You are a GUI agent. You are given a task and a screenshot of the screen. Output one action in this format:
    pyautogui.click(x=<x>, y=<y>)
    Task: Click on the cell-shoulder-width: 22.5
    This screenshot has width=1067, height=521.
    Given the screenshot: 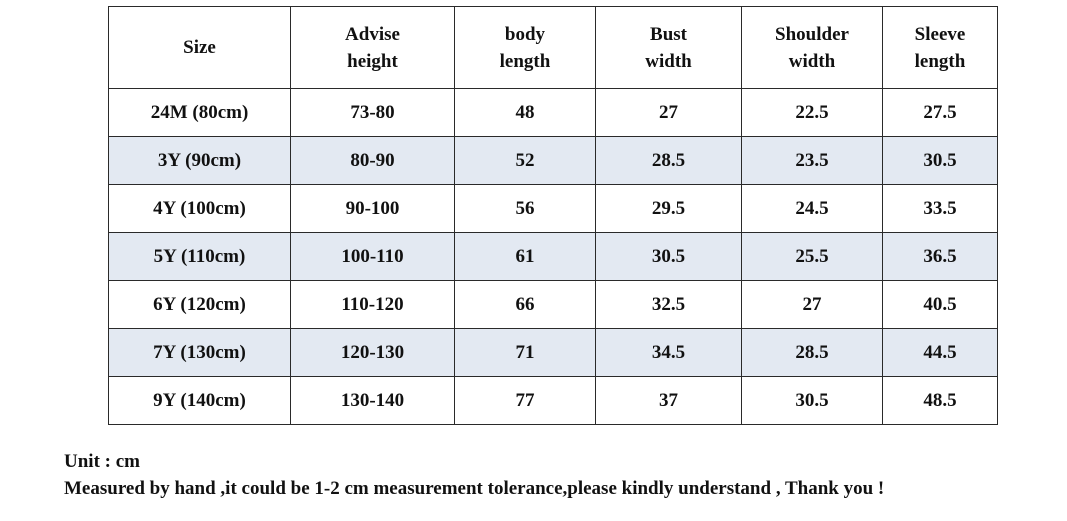 What is the action you would take?
    pyautogui.click(x=812, y=112)
    